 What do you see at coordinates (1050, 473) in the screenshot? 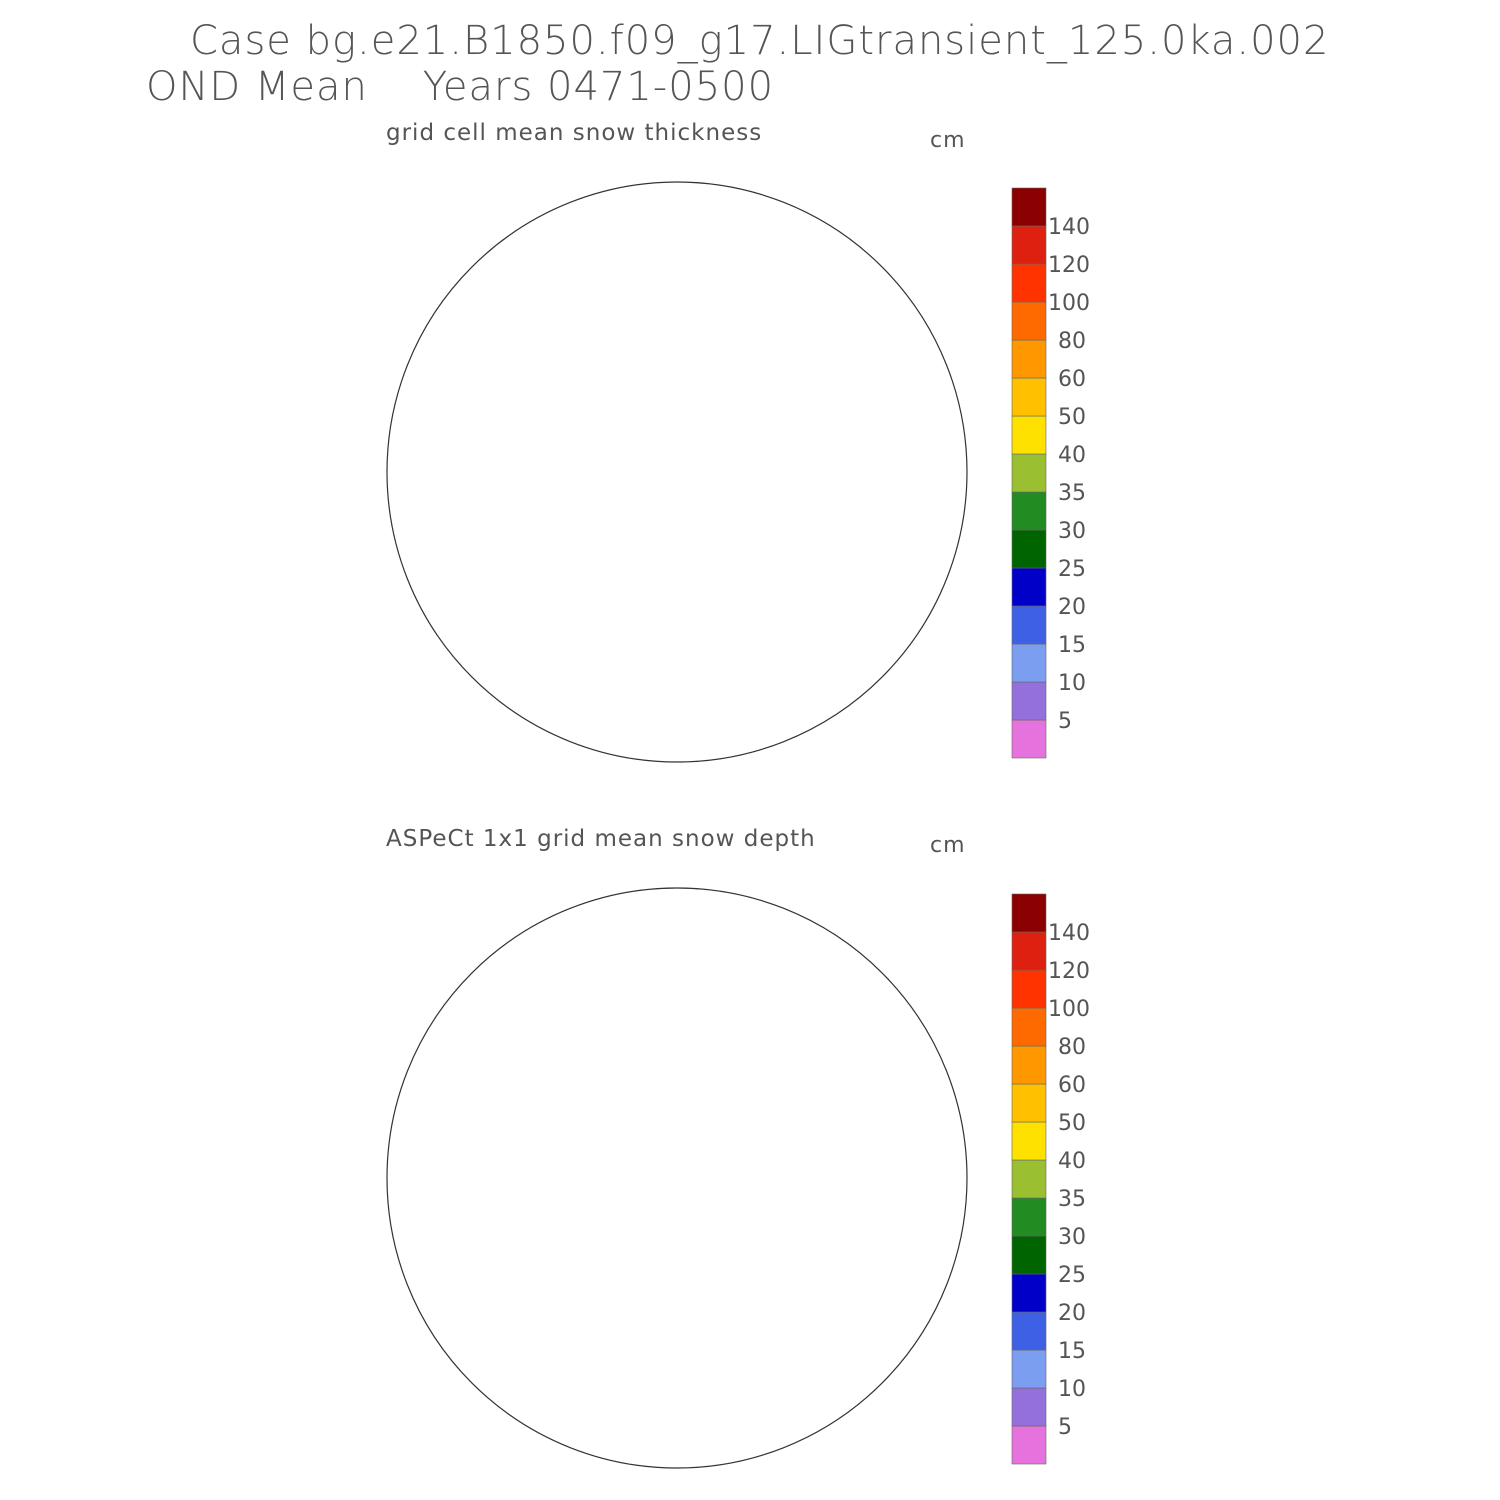
I see `panel-1-colorbar: 5 10 15 20 25 30 35 40 50 60 80 100 120 140` at bounding box center [1050, 473].